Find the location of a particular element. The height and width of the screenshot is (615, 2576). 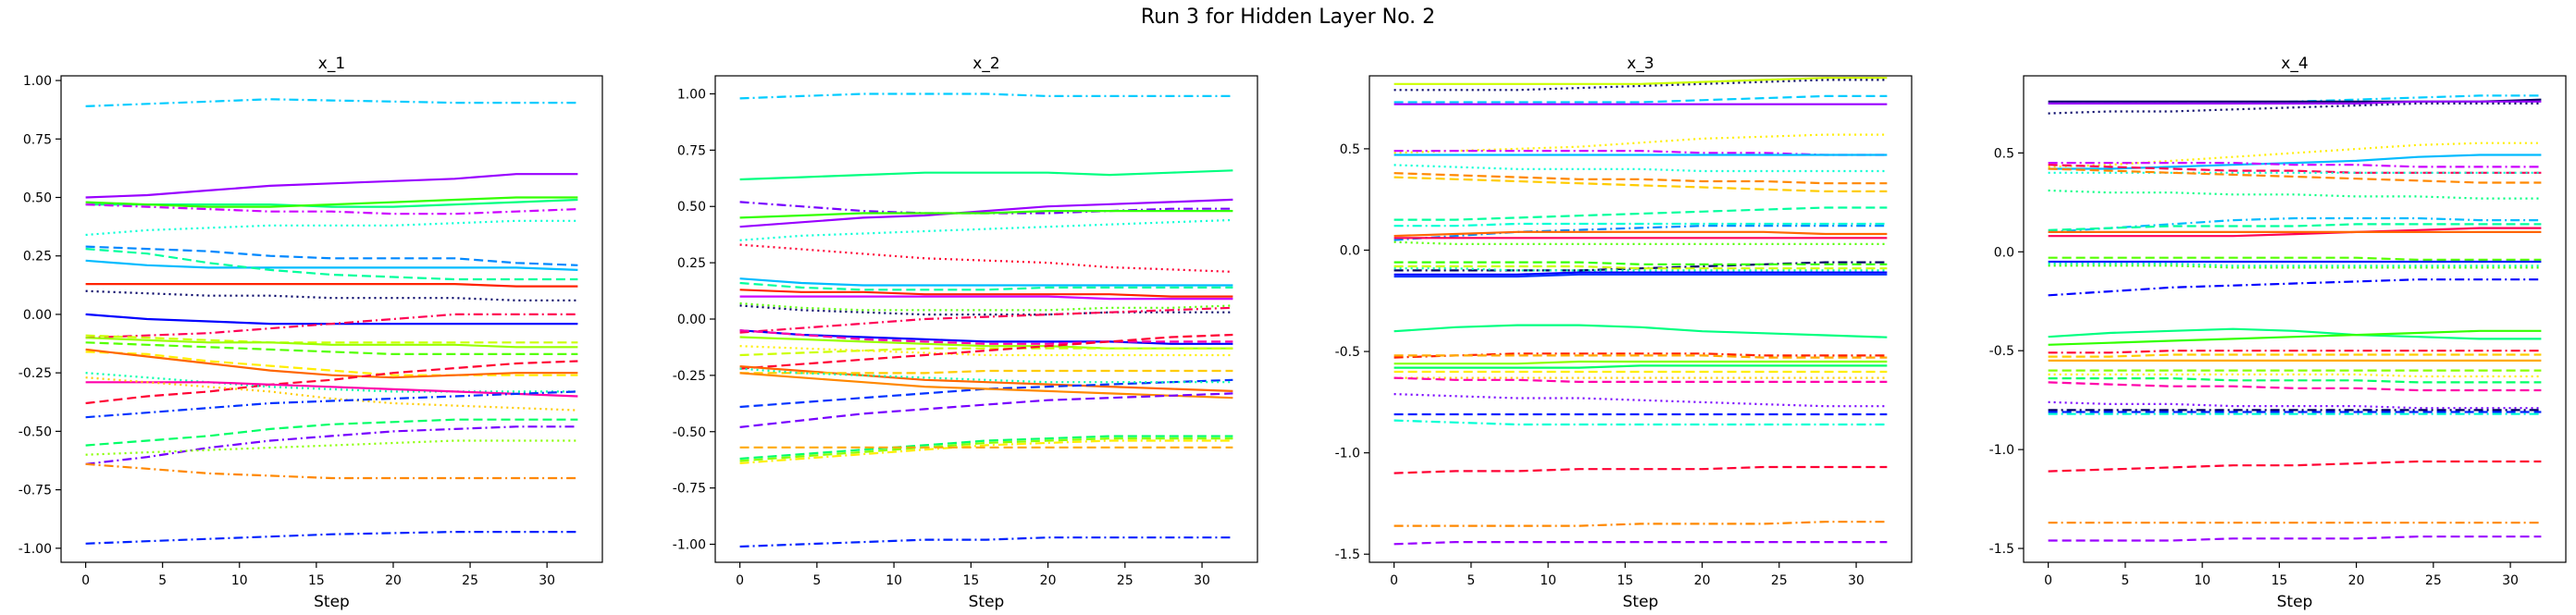

figure-title: Run 3 for Hidden Layer No. 2 is located at coordinates (1288, 17).